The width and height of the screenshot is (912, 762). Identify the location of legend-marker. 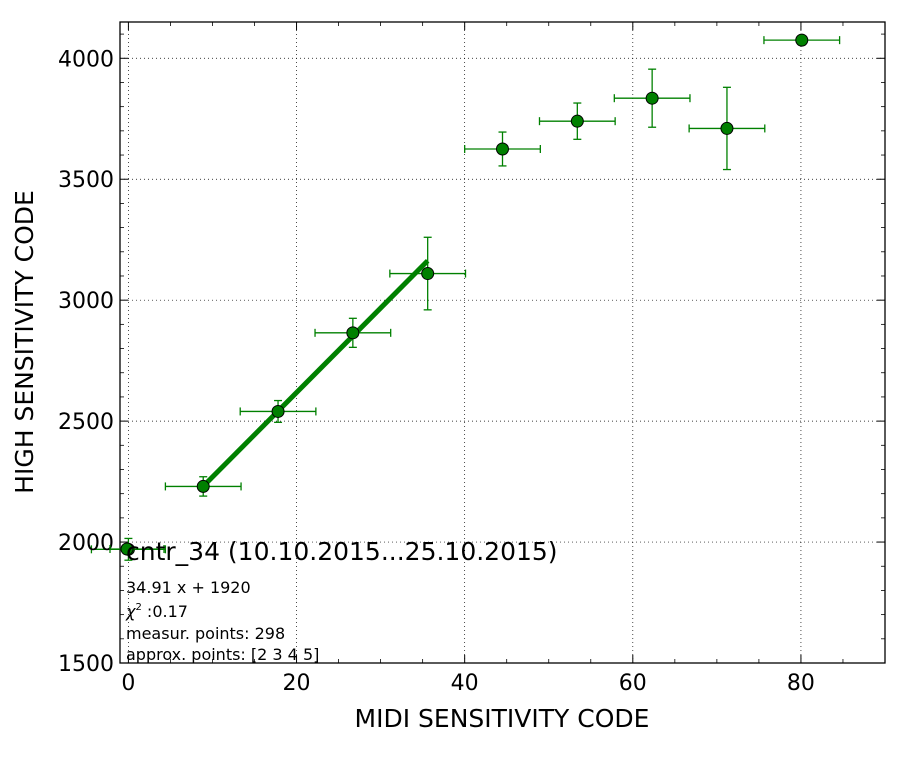
(127, 549).